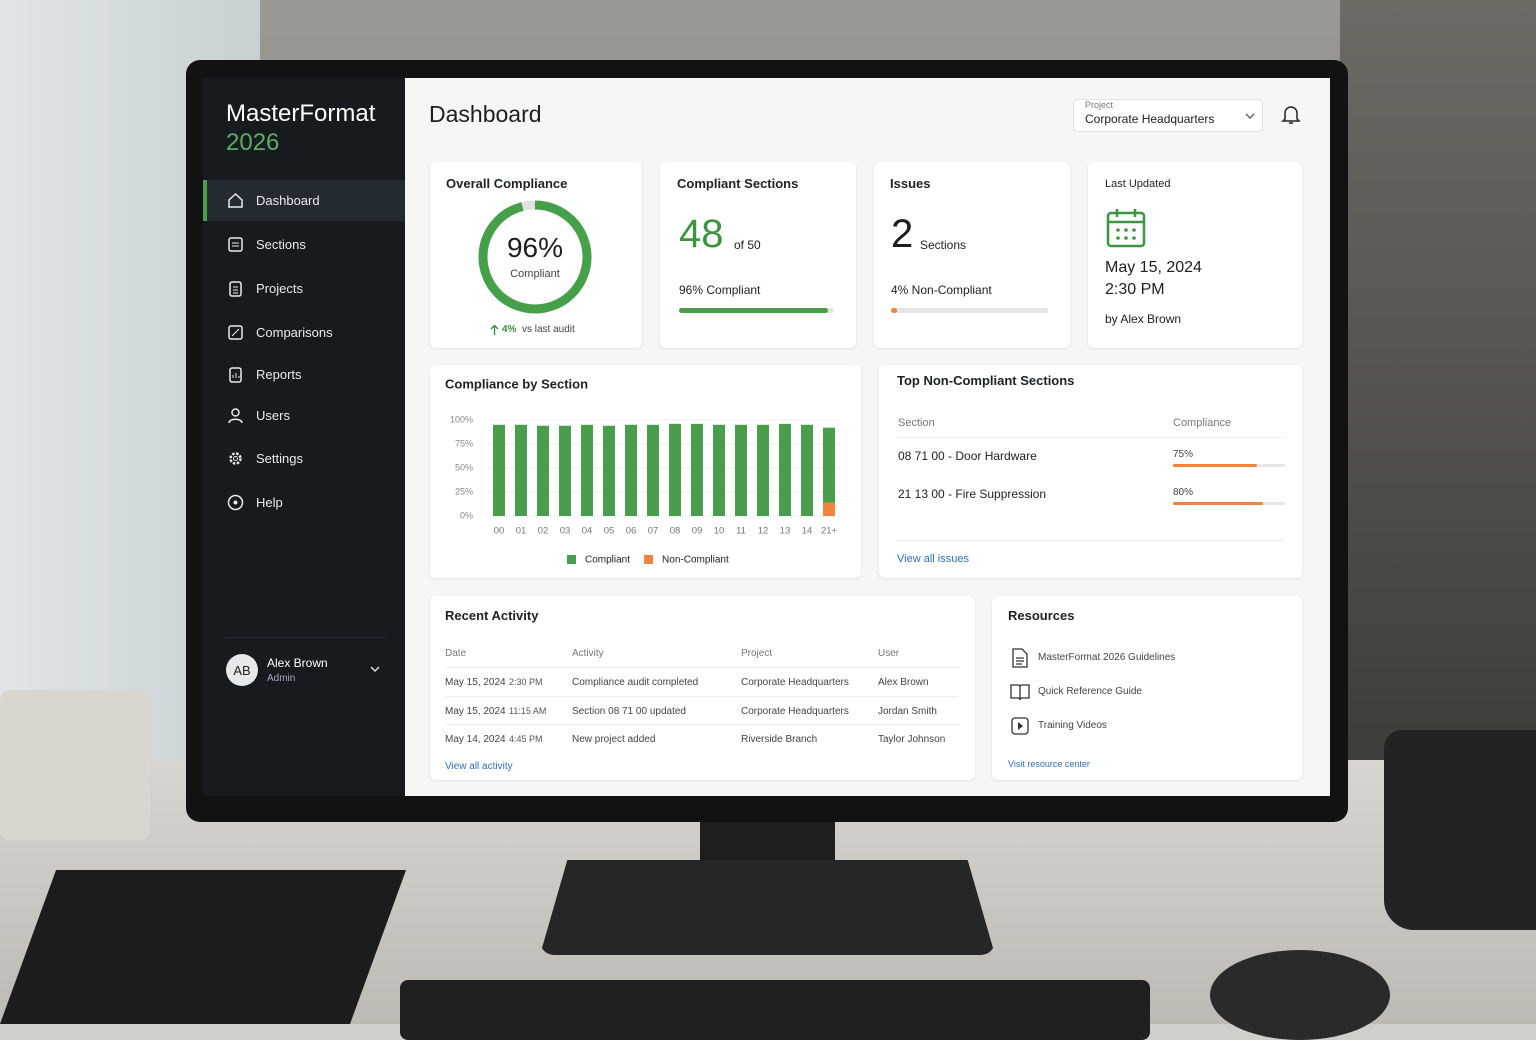 The image size is (1536, 1040). What do you see at coordinates (757, 653) in the screenshot?
I see `column-header: Project` at bounding box center [757, 653].